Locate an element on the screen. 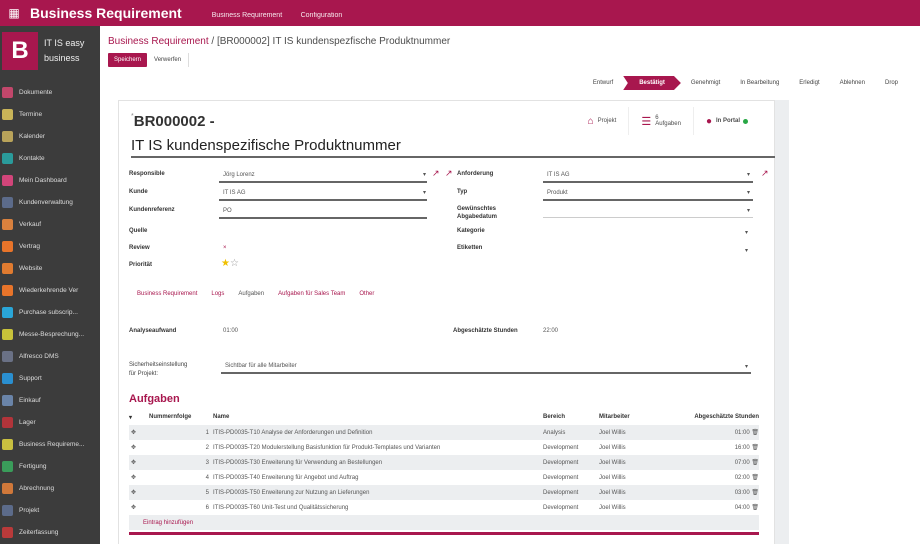  discard-button: Verwerfen is located at coordinates (168, 60).